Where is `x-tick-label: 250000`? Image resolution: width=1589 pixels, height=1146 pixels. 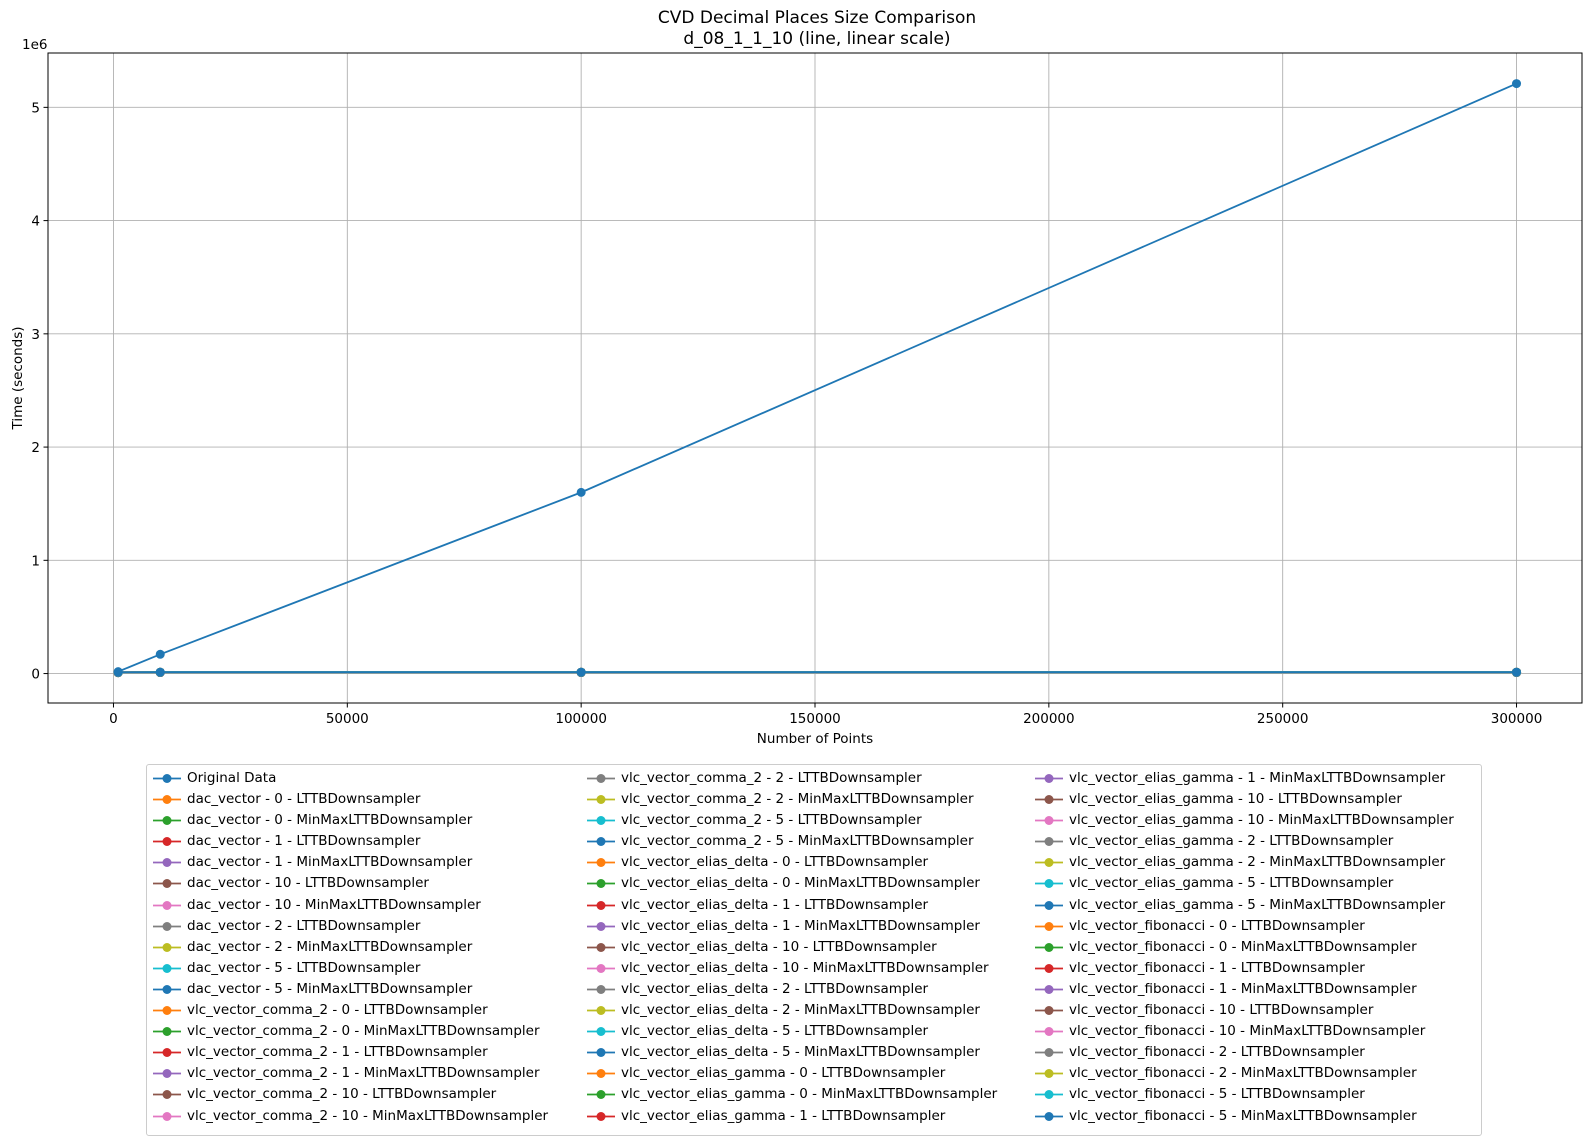
x-tick-label: 250000 is located at coordinates (1283, 719).